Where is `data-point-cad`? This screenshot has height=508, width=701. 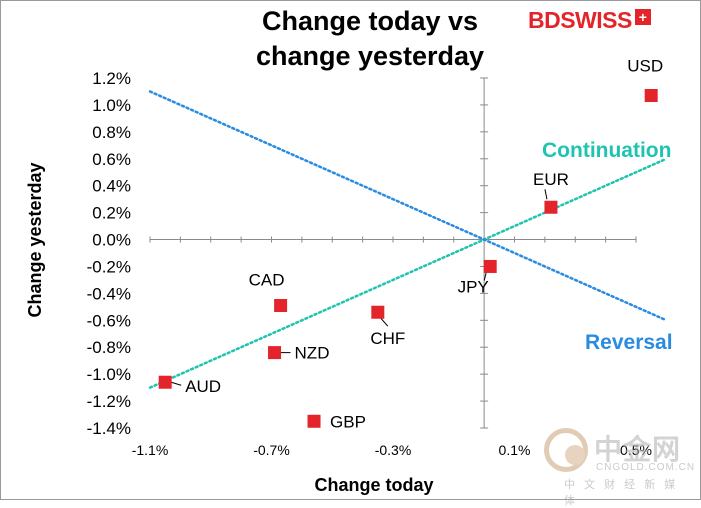
data-point-cad is located at coordinates (281, 305).